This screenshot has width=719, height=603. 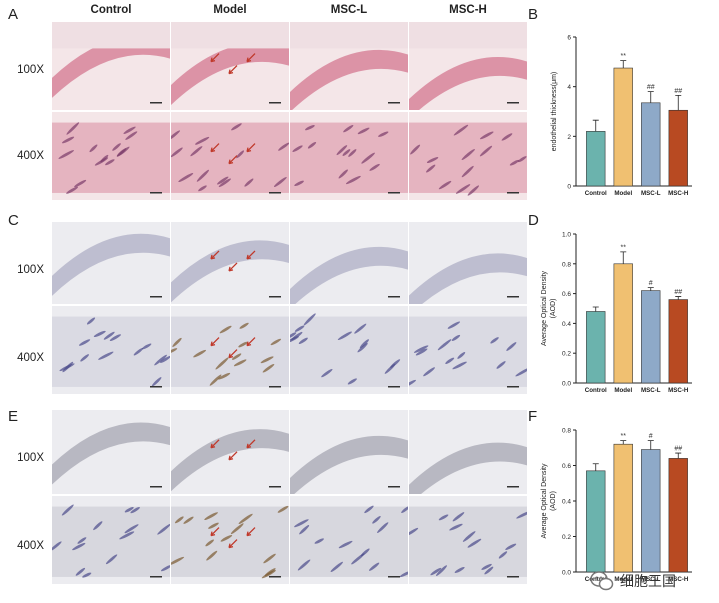 I want to click on micrograph-a-100x-msc-h, so click(x=468, y=66).